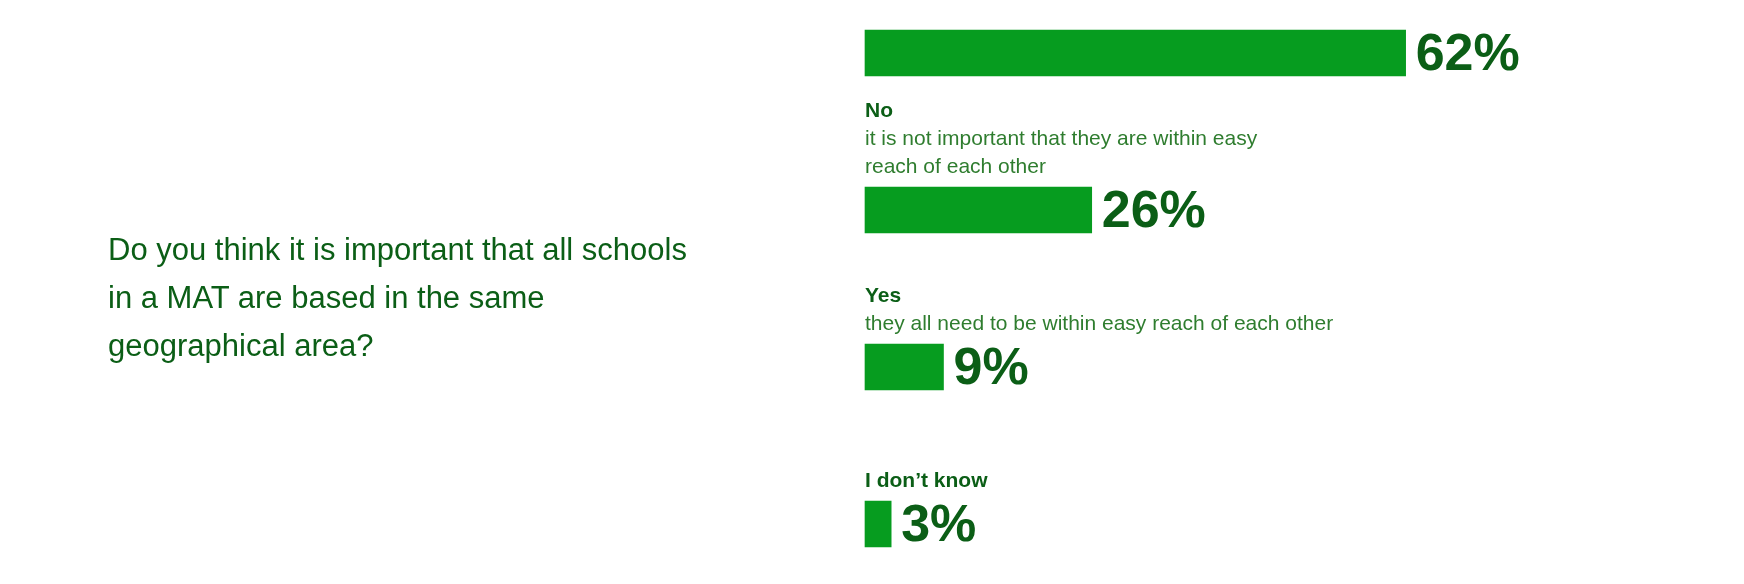  Describe the element at coordinates (939, 523) in the screenshot. I see `data-label: 3%` at that location.